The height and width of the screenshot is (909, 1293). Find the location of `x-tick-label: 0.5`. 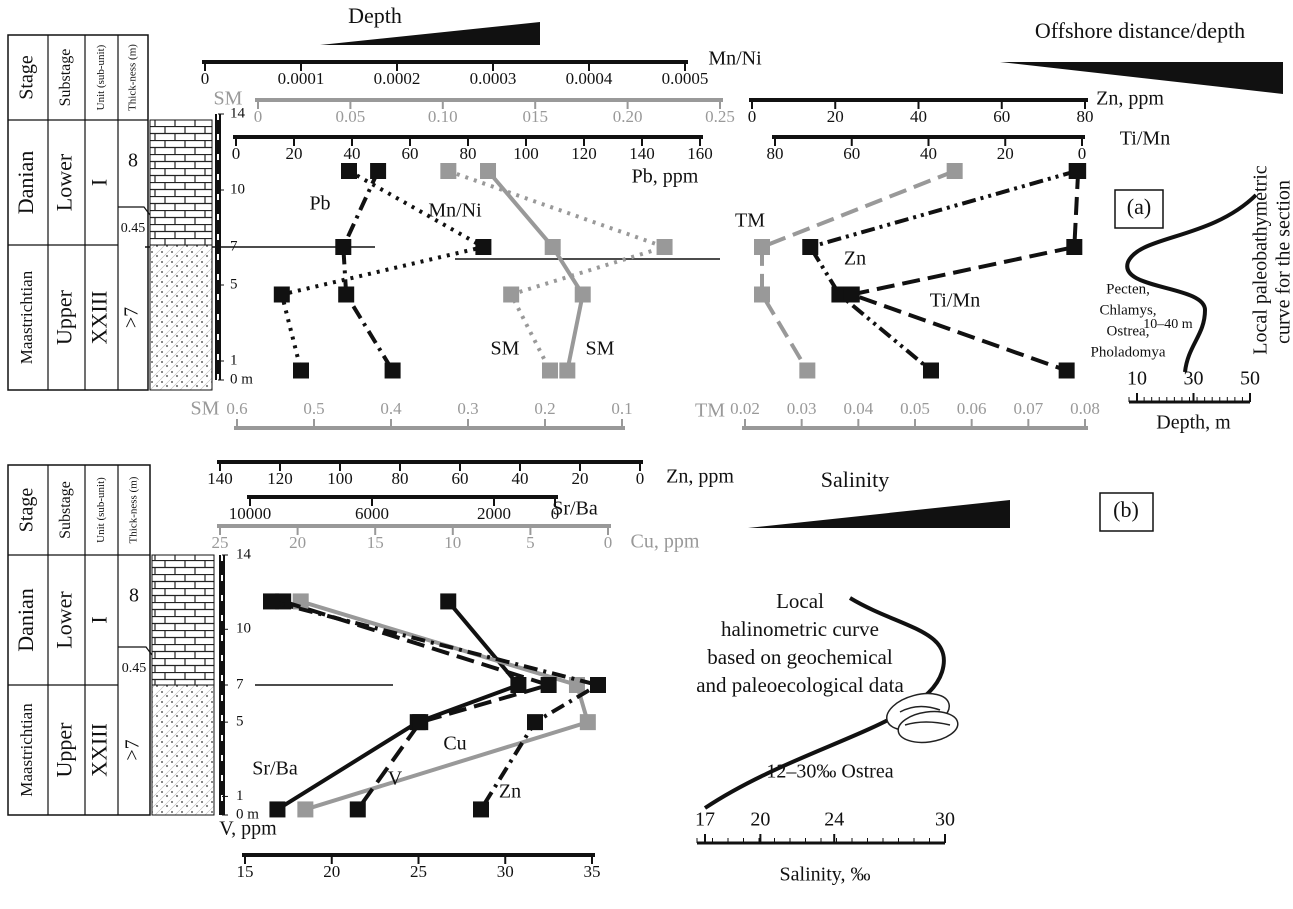

x-tick-label: 0.5 is located at coordinates (313, 408).